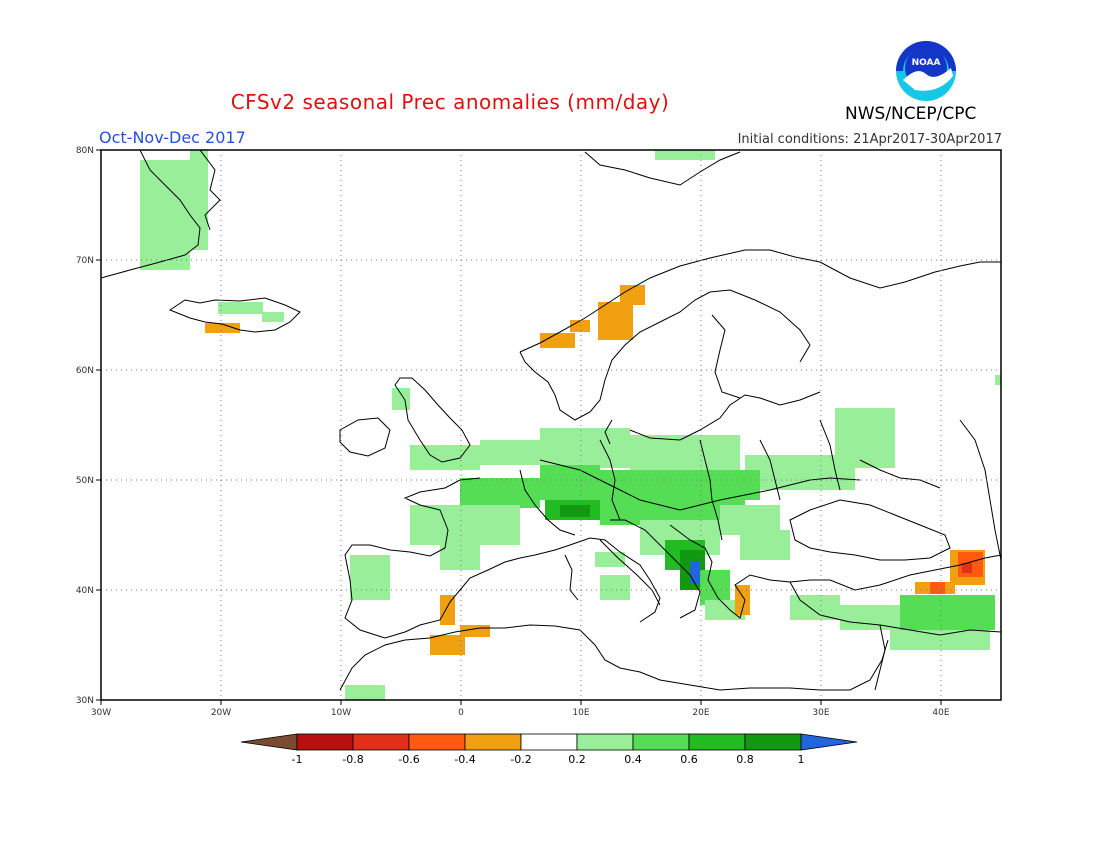 The height and width of the screenshot is (850, 1100). What do you see at coordinates (700, 713) in the screenshot?
I see `lon-label: 20E` at bounding box center [700, 713].